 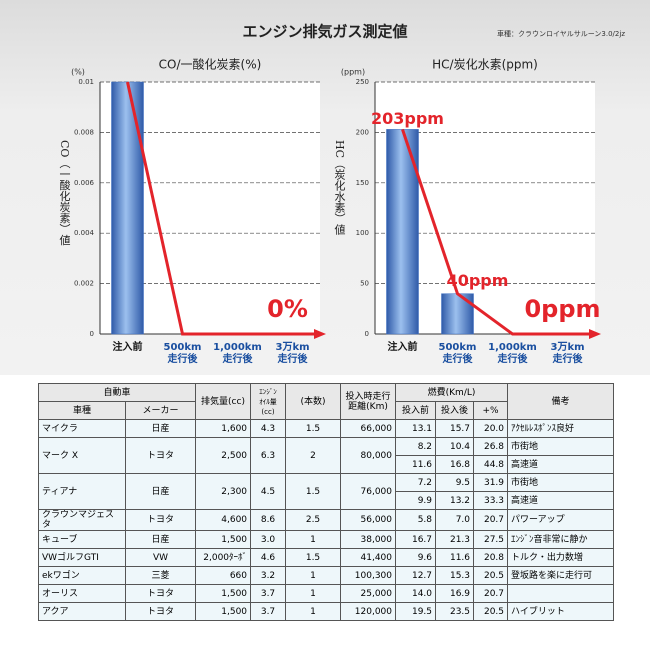 I want to click on header-cell: (本数), so click(x=313, y=401).